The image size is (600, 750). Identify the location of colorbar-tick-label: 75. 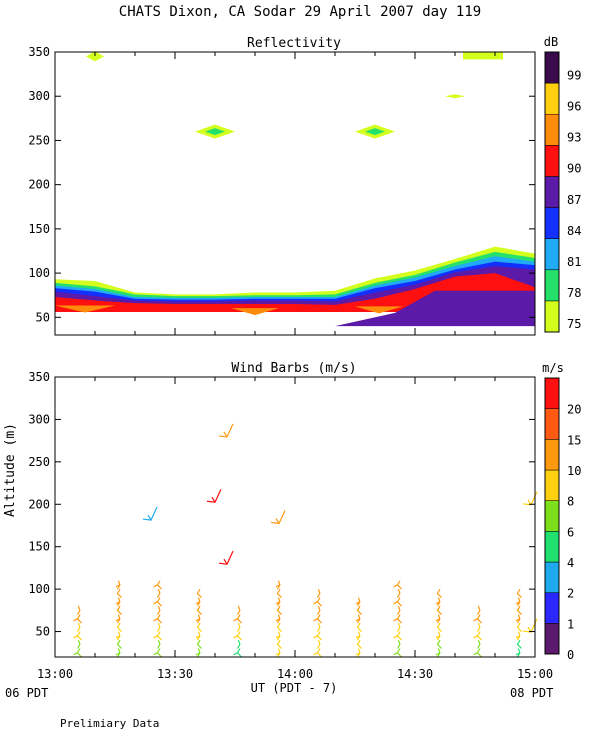
(574, 324).